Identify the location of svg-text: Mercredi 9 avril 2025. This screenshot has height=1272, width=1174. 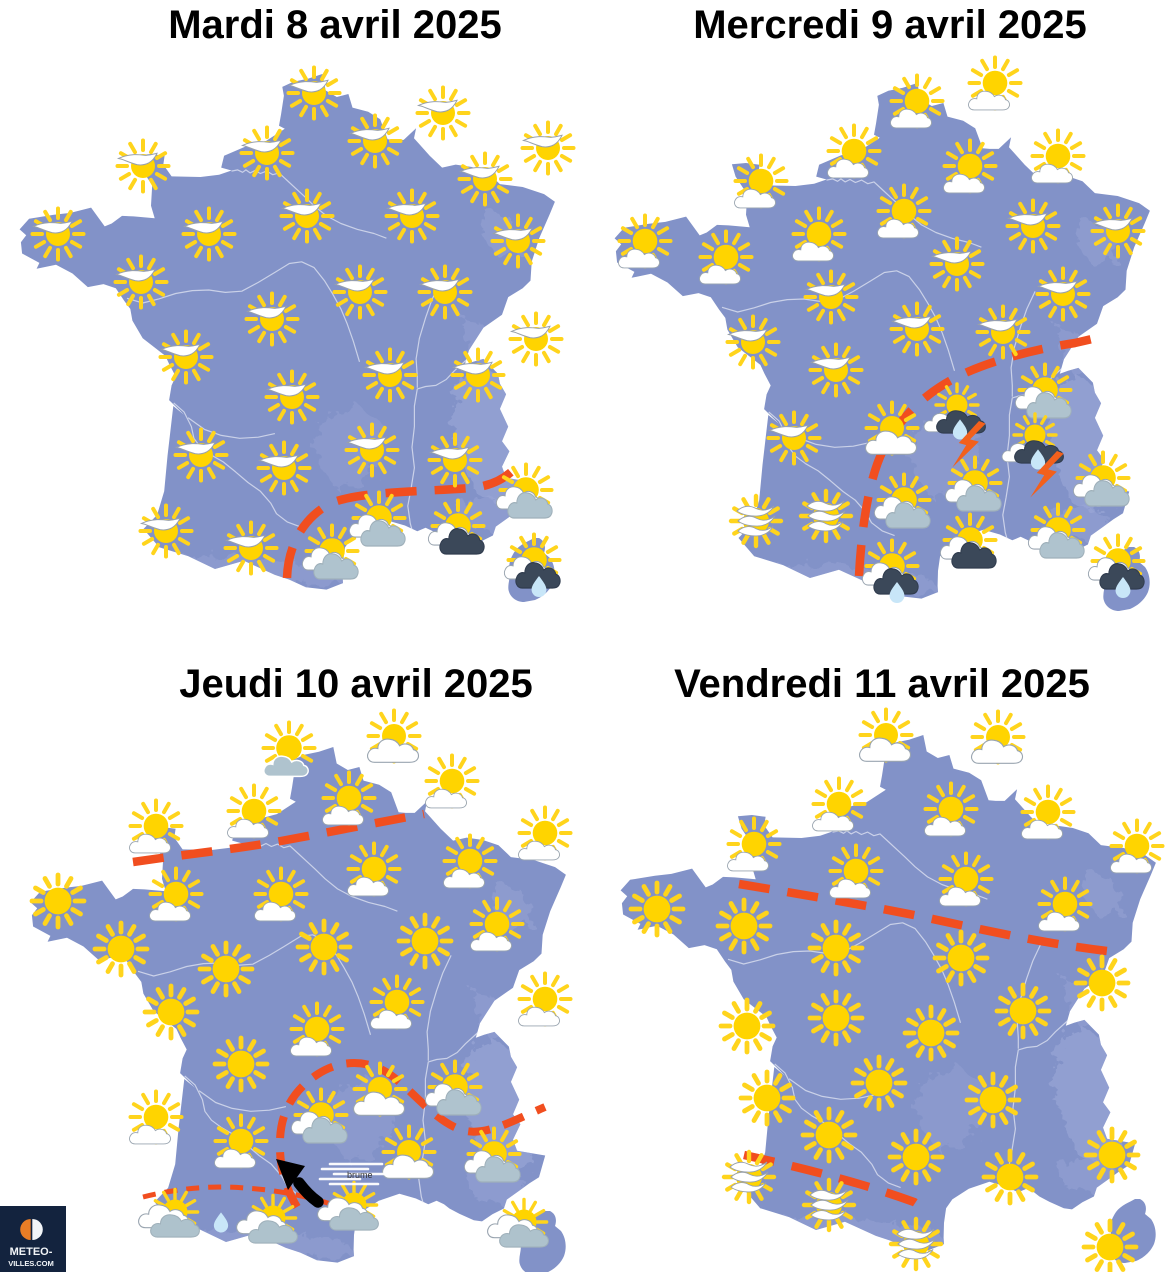
(890, 25).